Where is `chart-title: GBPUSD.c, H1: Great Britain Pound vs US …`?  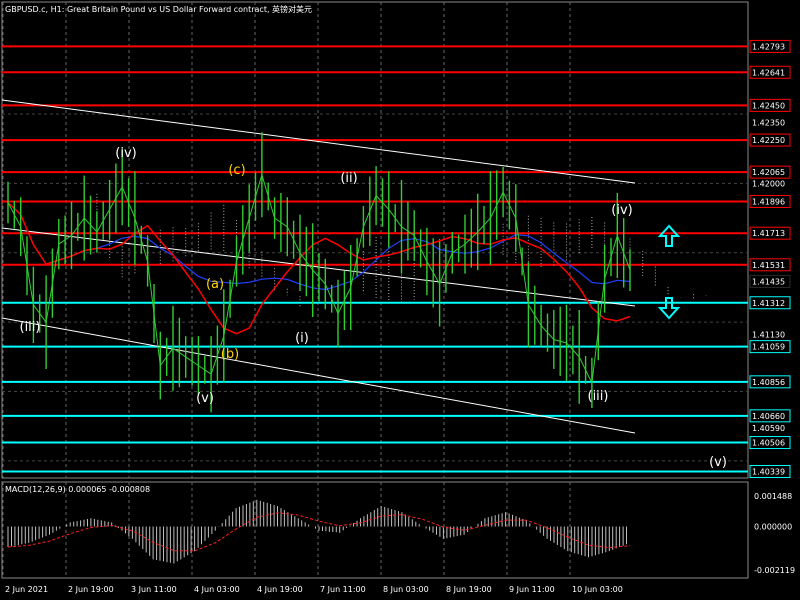
chart-title: GBPUSD.c, H1: Great Britain Pound vs US … is located at coordinates (158, 9).